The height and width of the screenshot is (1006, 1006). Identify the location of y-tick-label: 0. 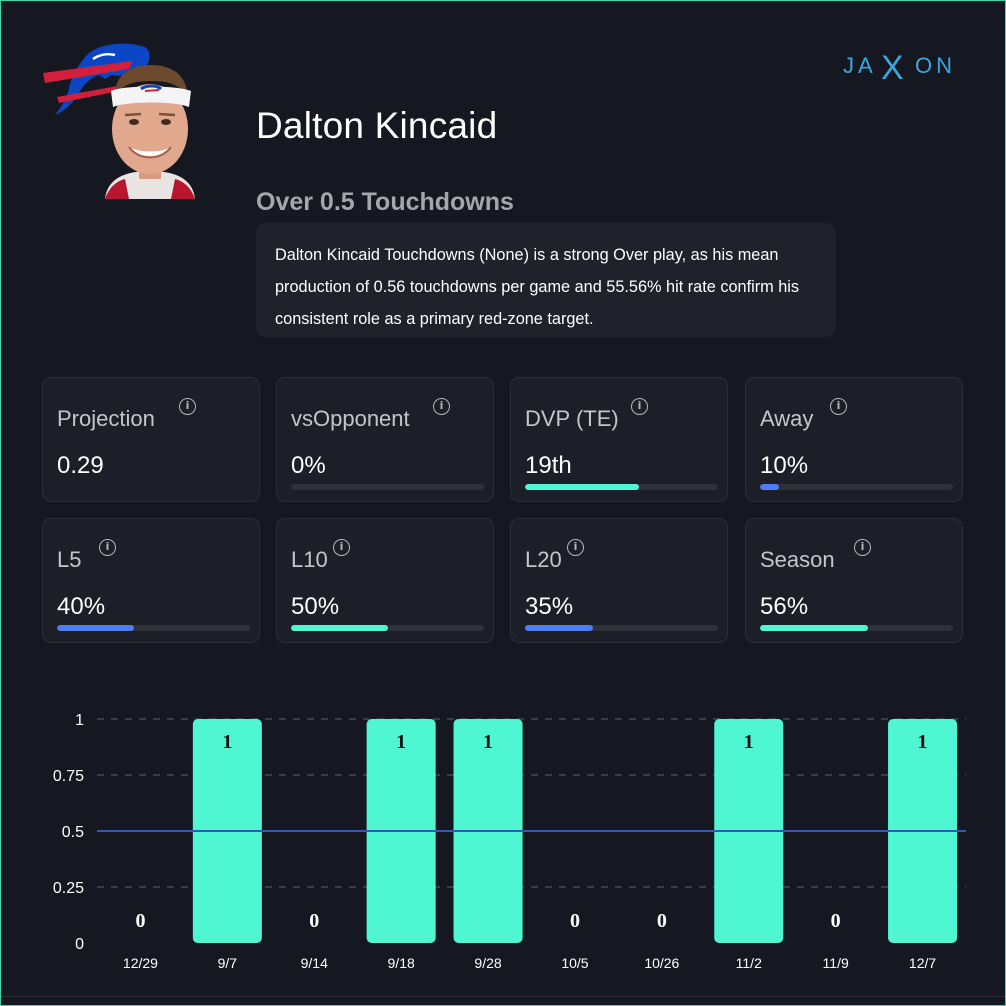
(79, 944).